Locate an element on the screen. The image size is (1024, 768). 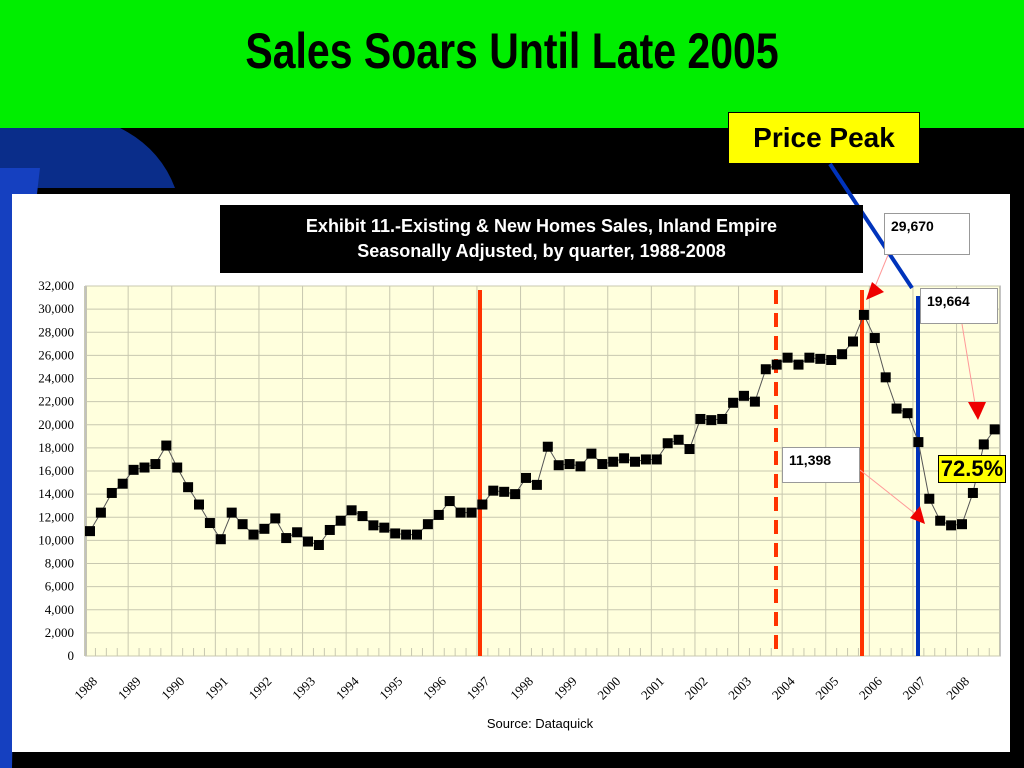
percent-change-label: 72.5% is located at coordinates (972, 469).